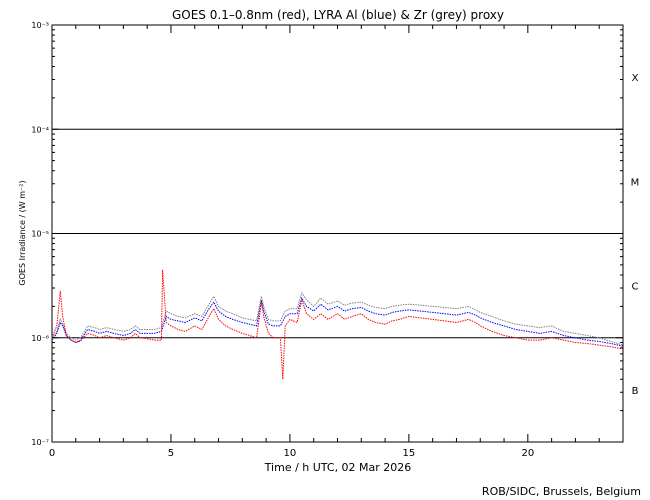 The width and height of the screenshot is (650, 500). Describe the element at coordinates (290, 453) in the screenshot. I see `x-tick-label: 10` at that location.